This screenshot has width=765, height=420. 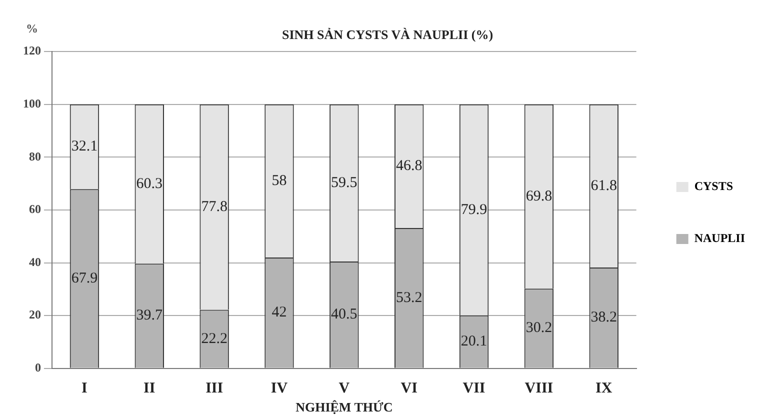 What do you see at coordinates (279, 312) in the screenshot?
I see `data-label: 42` at bounding box center [279, 312].